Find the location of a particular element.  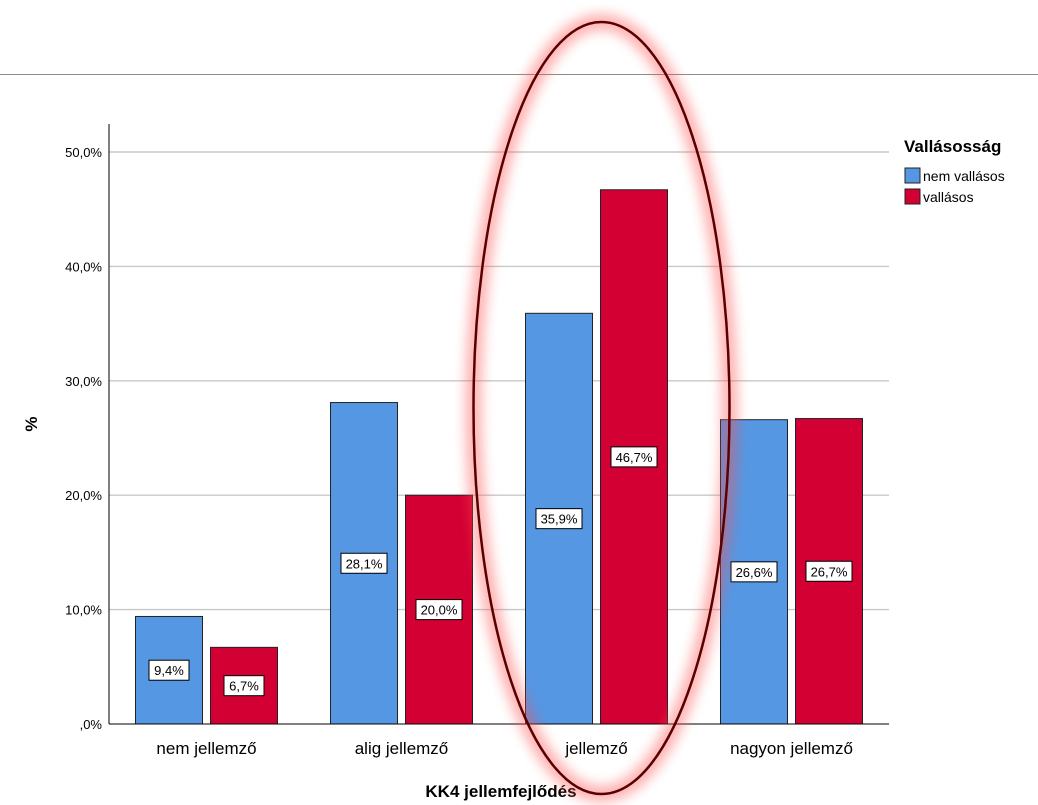

data-label-text: 20,0% is located at coordinates (439, 610).